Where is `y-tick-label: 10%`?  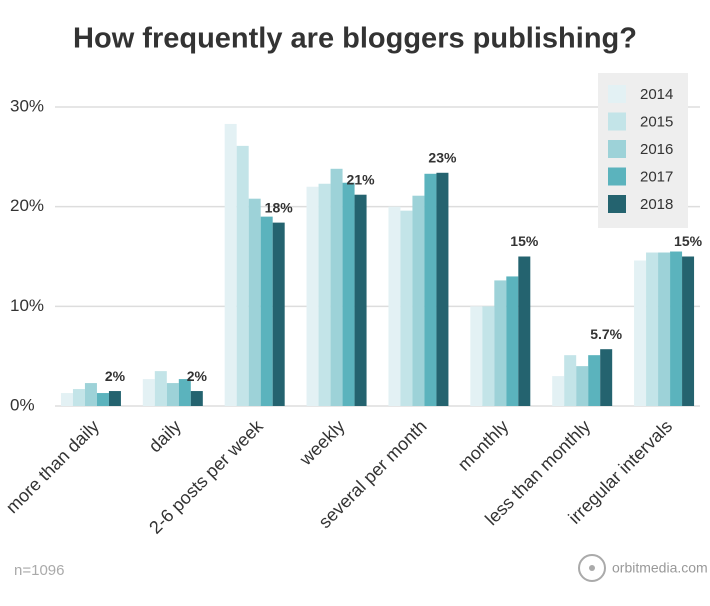 y-tick-label: 10% is located at coordinates (27, 305).